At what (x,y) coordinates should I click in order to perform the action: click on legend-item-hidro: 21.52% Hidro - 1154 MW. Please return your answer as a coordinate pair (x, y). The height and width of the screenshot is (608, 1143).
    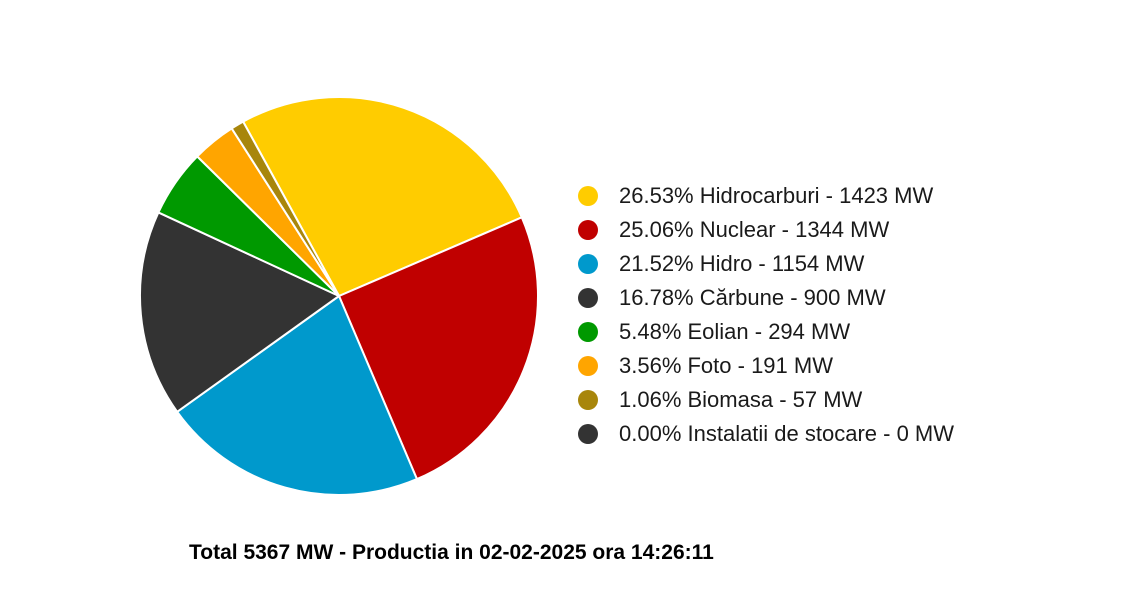
    Looking at the image, I should click on (766, 264).